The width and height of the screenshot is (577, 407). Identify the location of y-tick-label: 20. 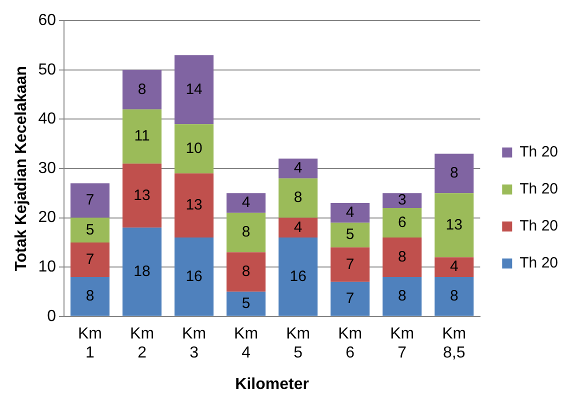
(47, 217).